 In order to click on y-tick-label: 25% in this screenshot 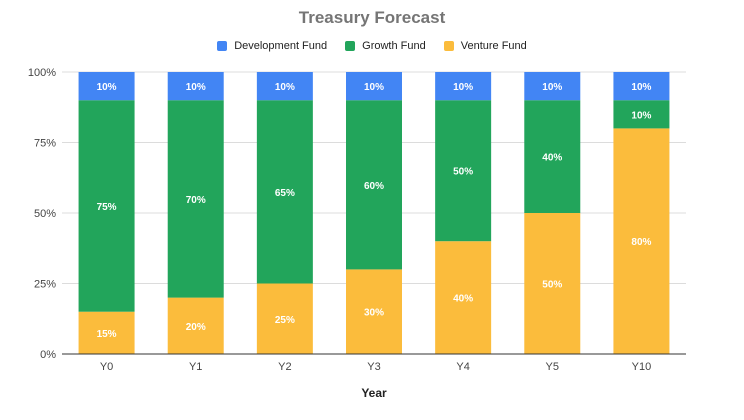, I will do `click(45, 285)`.